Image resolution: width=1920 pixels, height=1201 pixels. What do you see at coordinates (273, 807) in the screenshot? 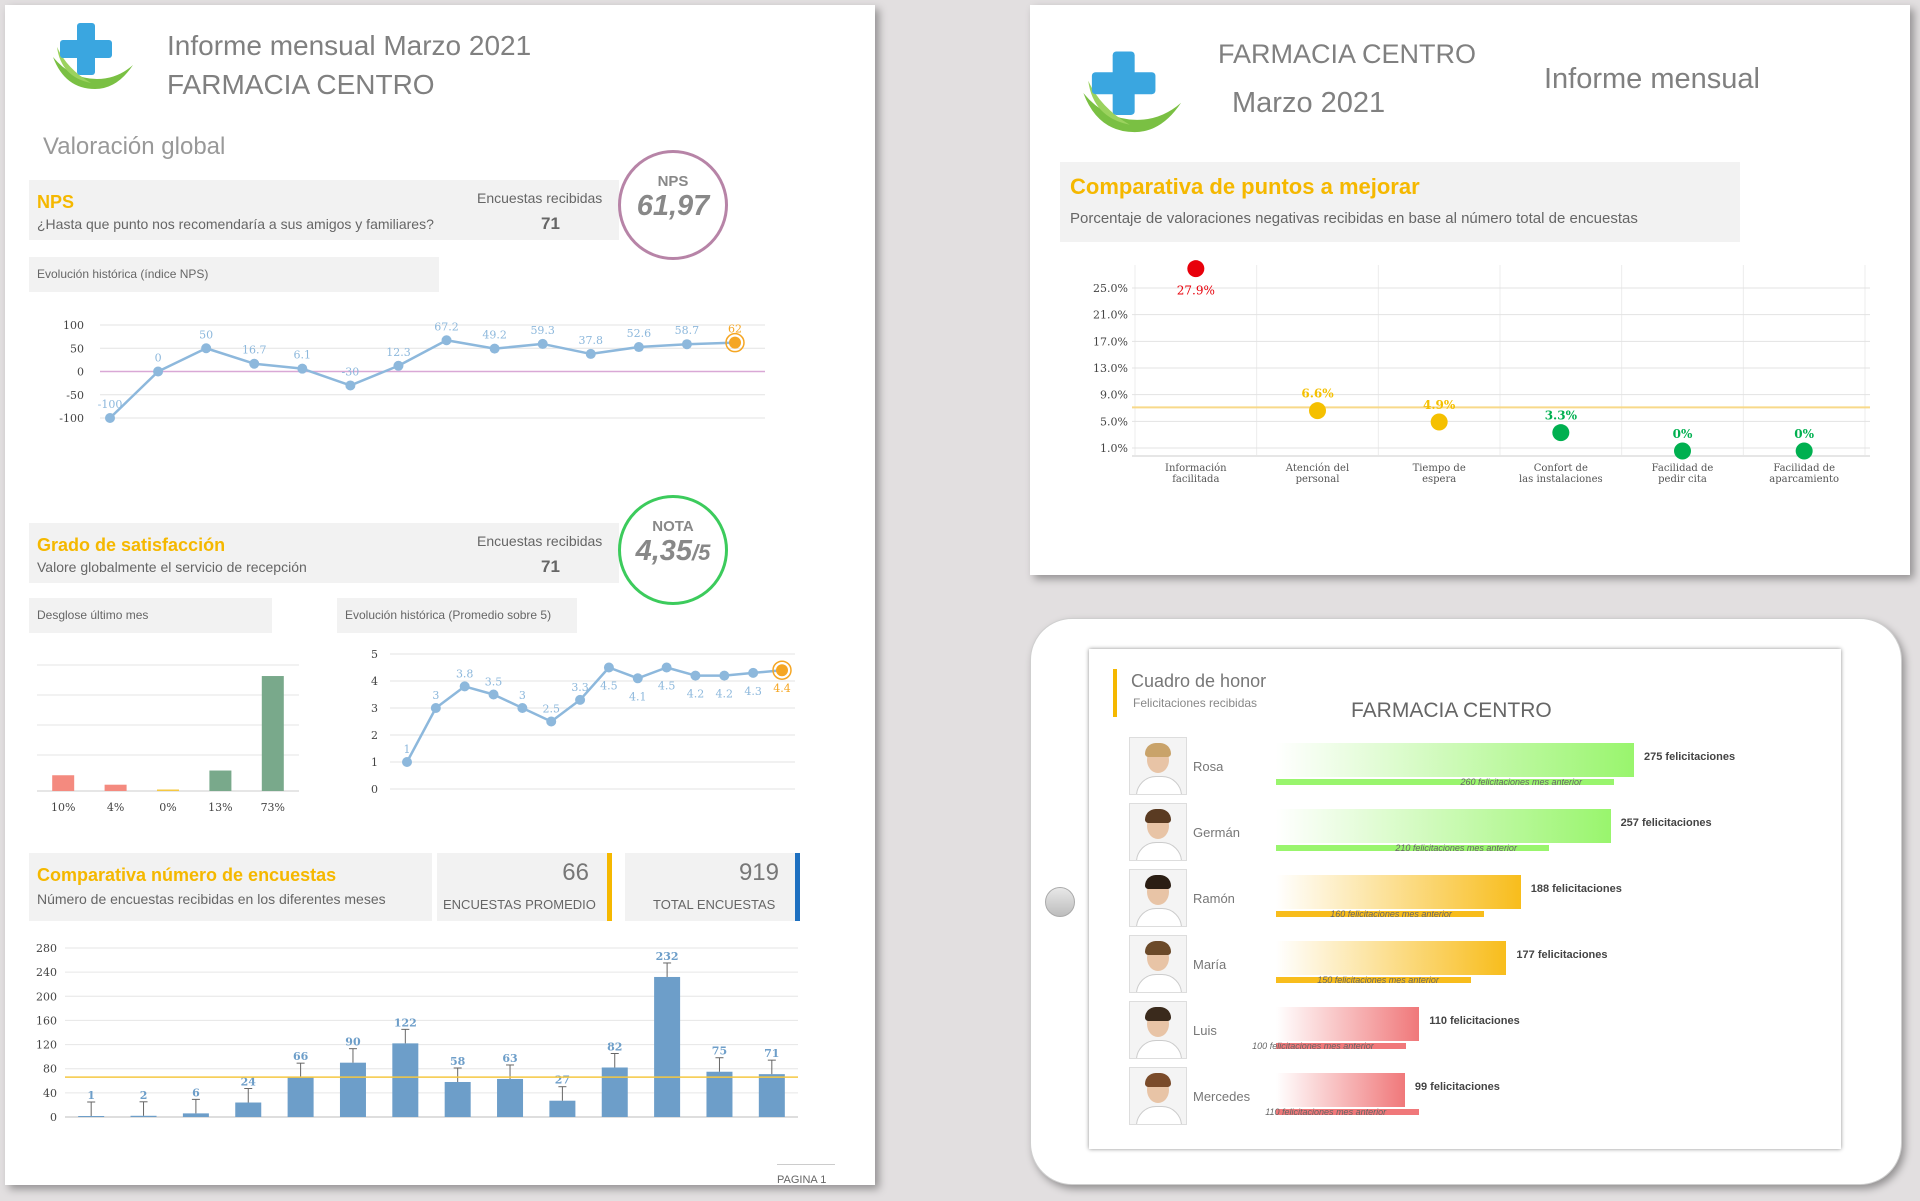
I see `x-tick-label: 73%` at bounding box center [273, 807].